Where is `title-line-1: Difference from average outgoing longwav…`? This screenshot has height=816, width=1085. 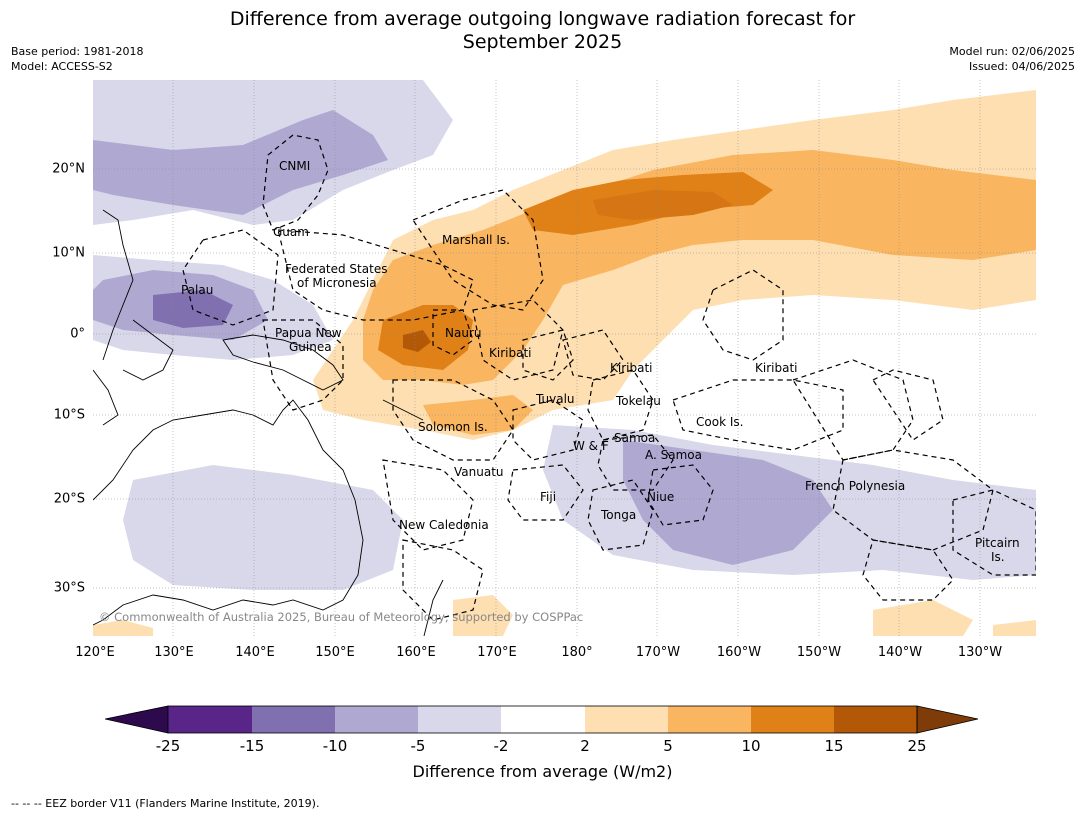 title-line-1: Difference from average outgoing longwav… is located at coordinates (542, 19).